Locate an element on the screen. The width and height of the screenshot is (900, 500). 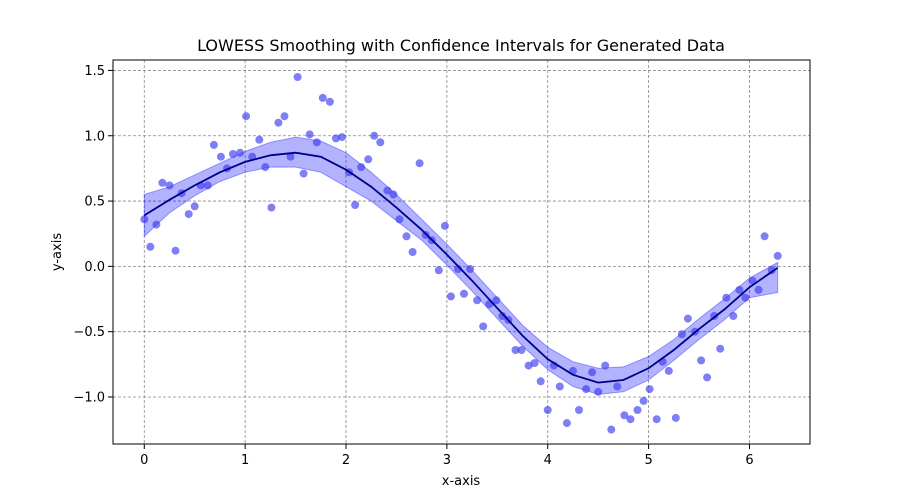
x-tick-label: 5 is located at coordinates (648, 460).